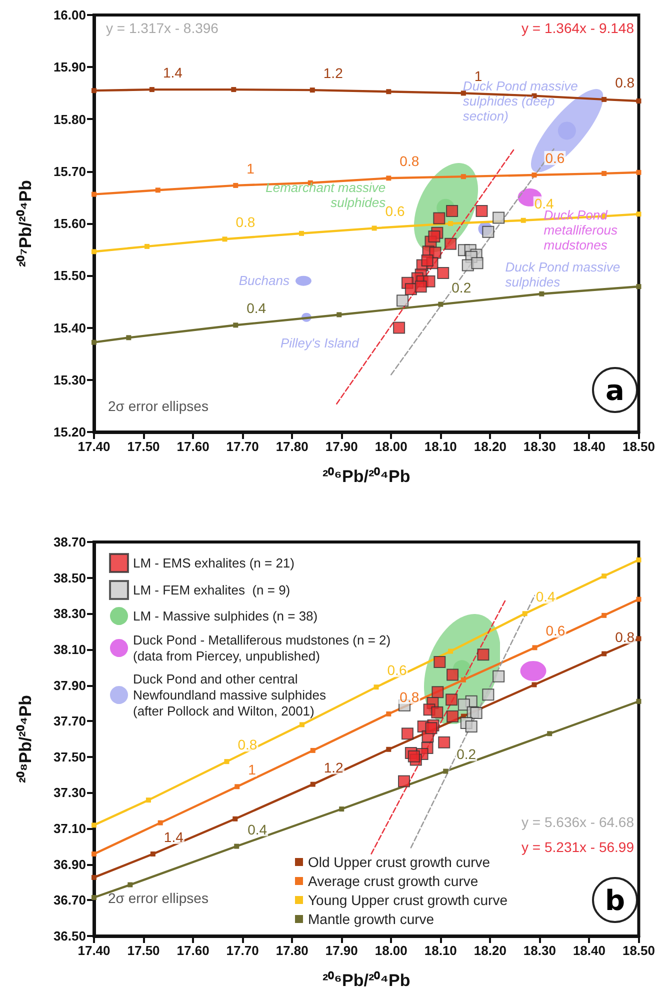 This screenshot has width=658, height=996. What do you see at coordinates (69, 223) in the screenshot?
I see `y-tick-label: 15.60` at bounding box center [69, 223].